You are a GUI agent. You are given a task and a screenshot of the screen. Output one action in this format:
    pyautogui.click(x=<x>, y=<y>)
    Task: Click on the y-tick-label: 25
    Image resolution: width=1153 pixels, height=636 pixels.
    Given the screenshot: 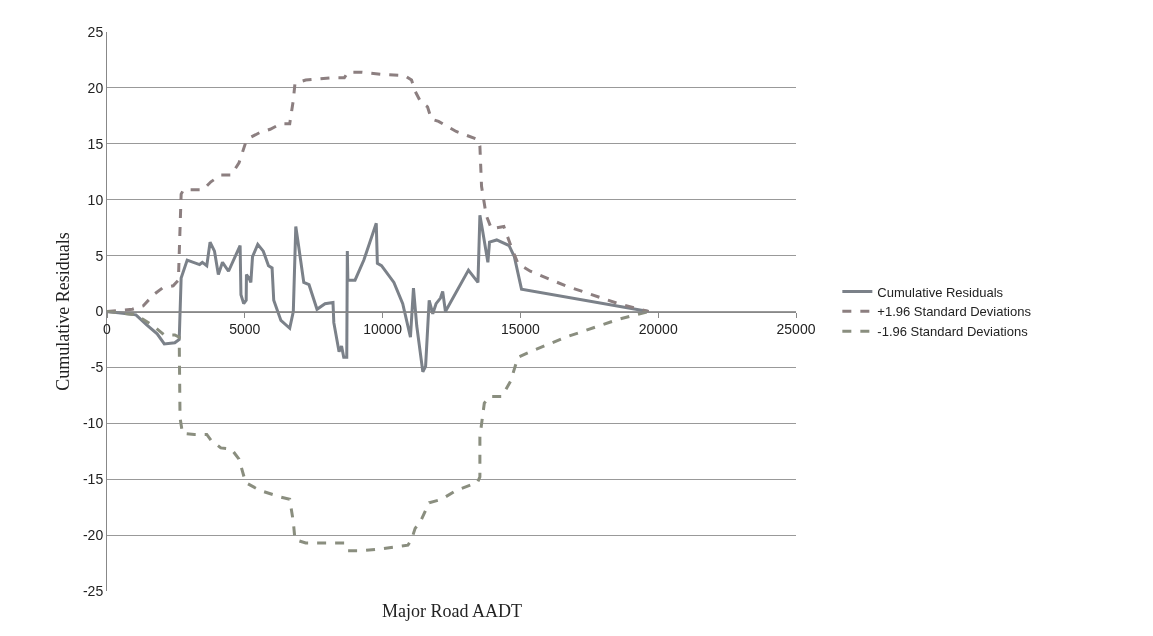 What is the action you would take?
    pyautogui.click(x=95, y=31)
    